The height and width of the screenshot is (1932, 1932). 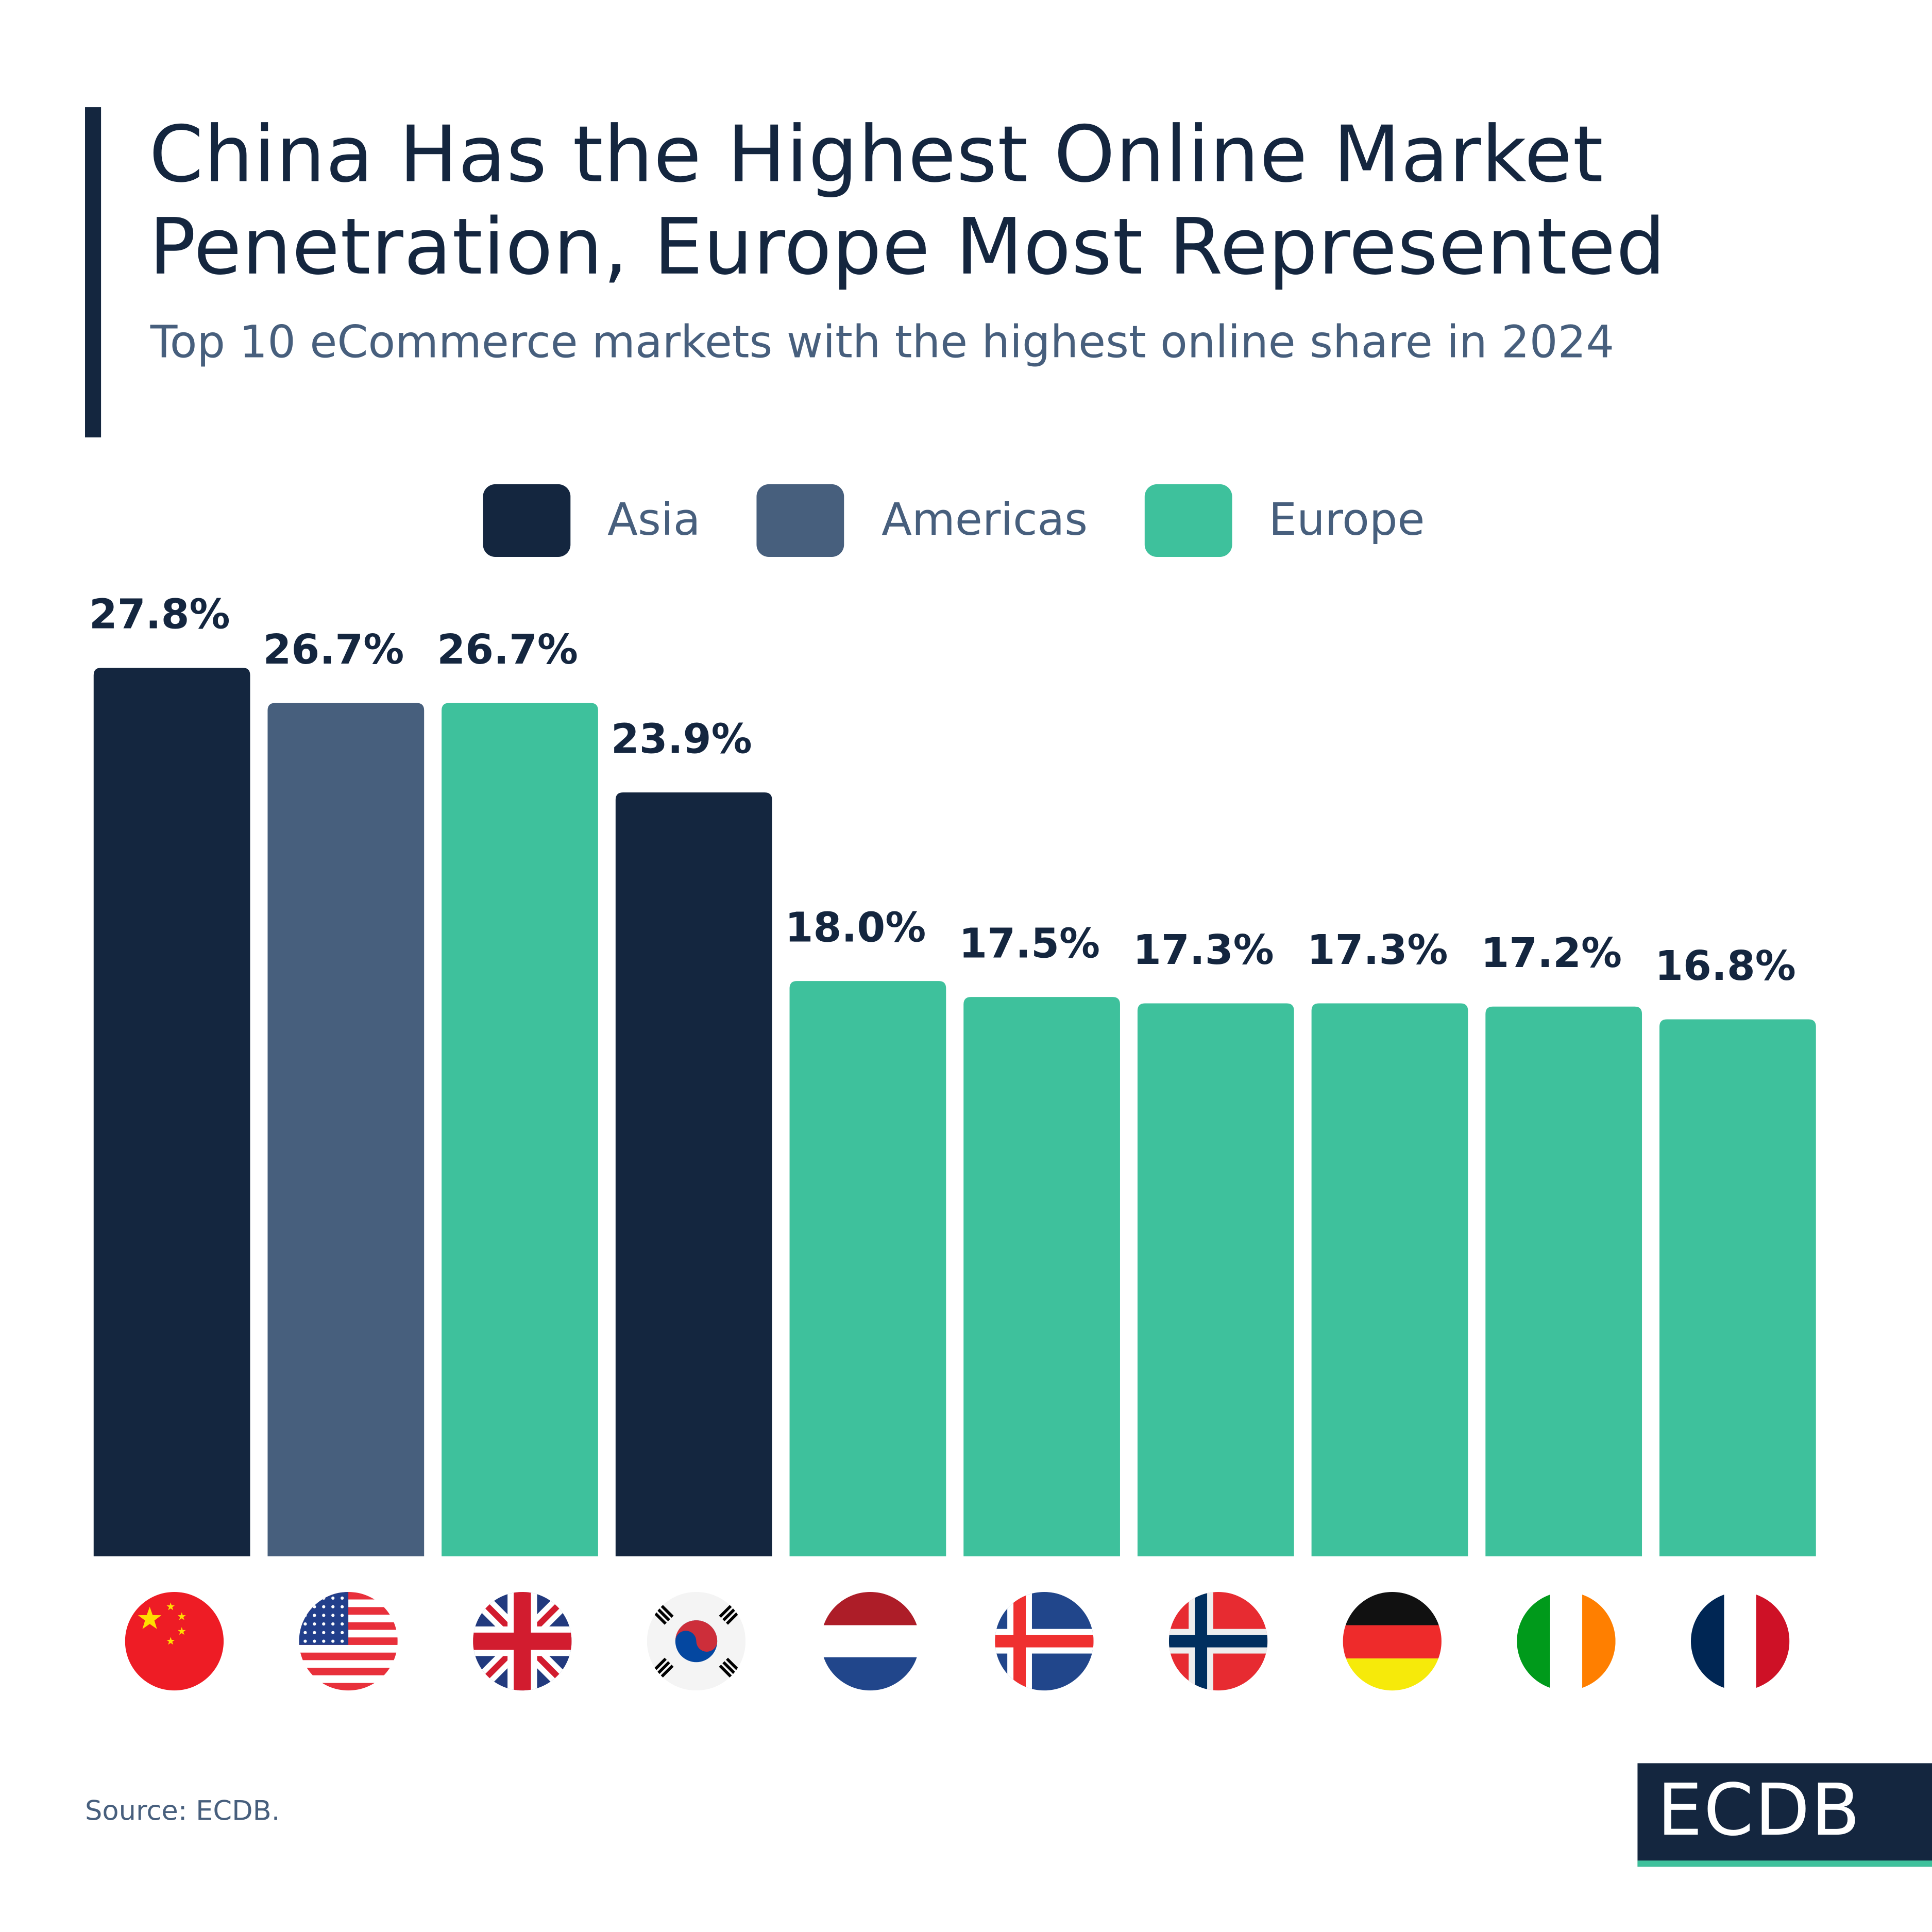 I want to click on flag-south-korea-icon, so click(x=696, y=1641).